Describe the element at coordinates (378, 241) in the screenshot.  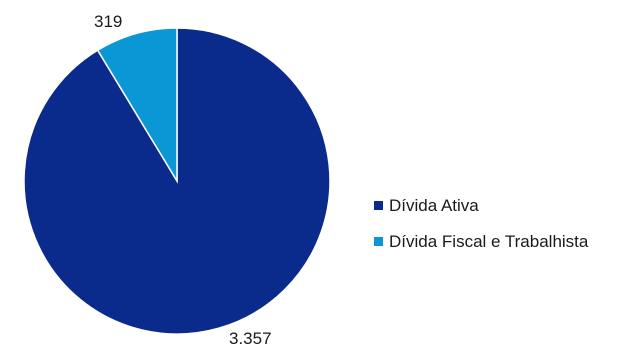
I see `legend-swatch-divida-fiscal` at that location.